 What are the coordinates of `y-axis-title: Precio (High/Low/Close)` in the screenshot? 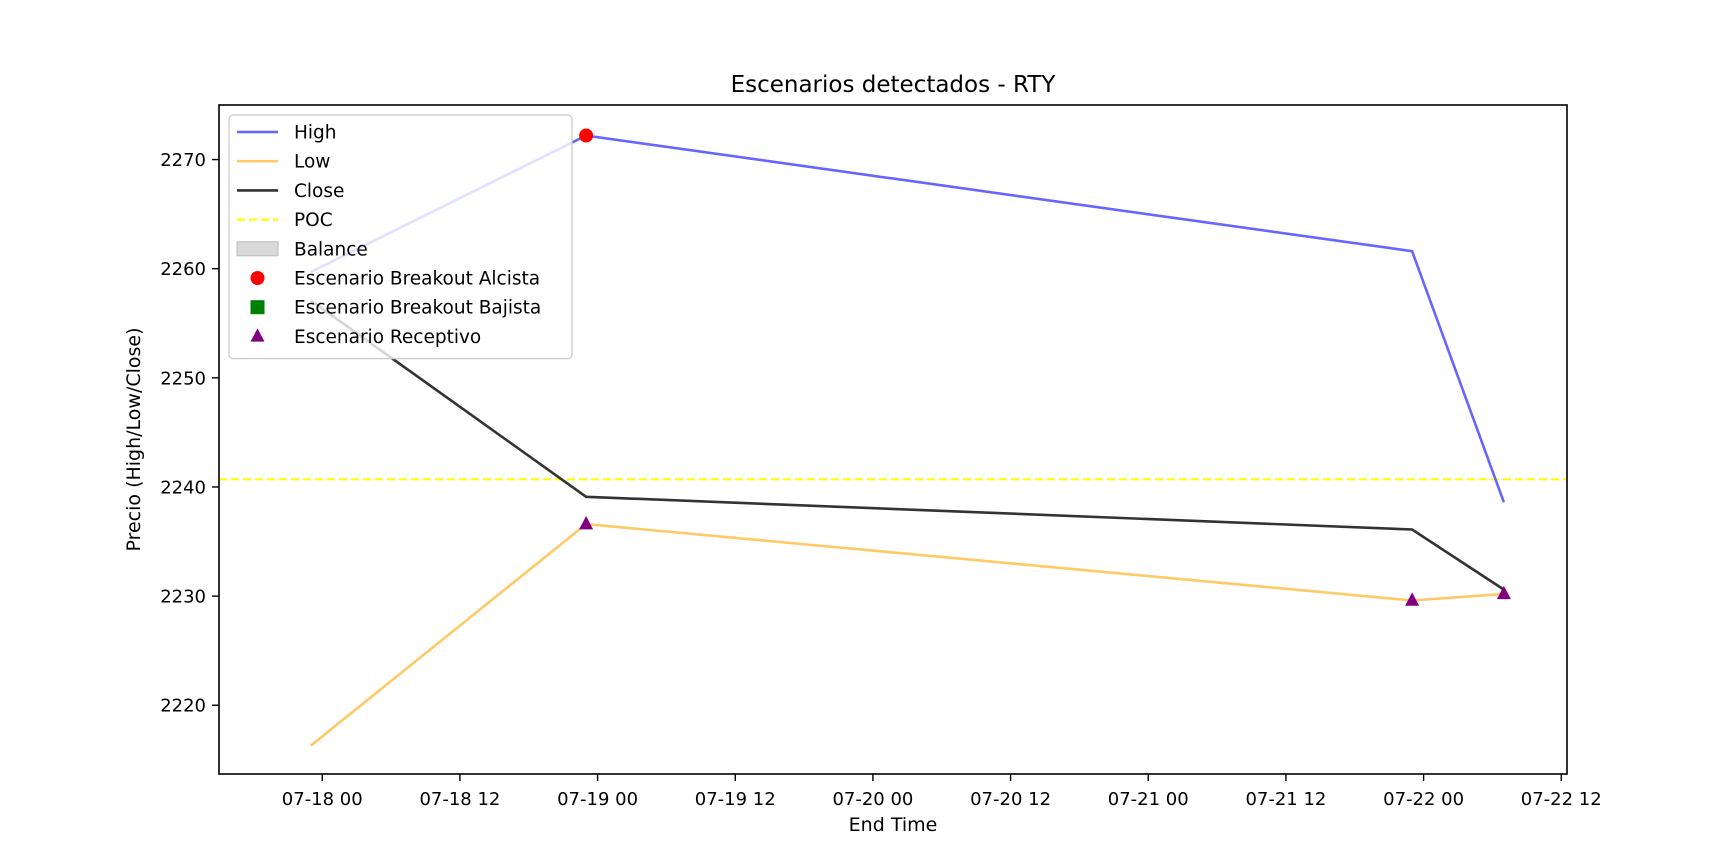 It's located at (134, 439).